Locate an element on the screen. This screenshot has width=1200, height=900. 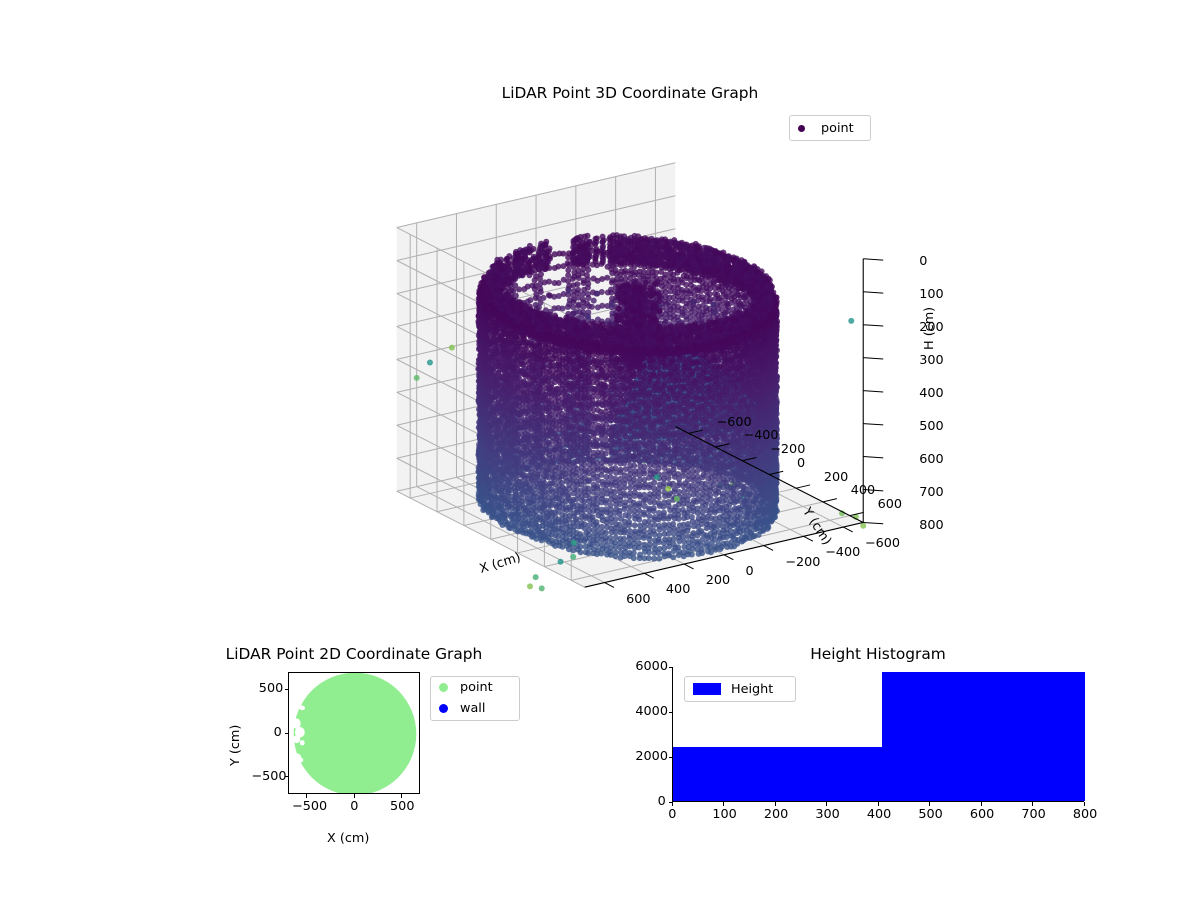
height-histogram-axes is located at coordinates (878, 734).